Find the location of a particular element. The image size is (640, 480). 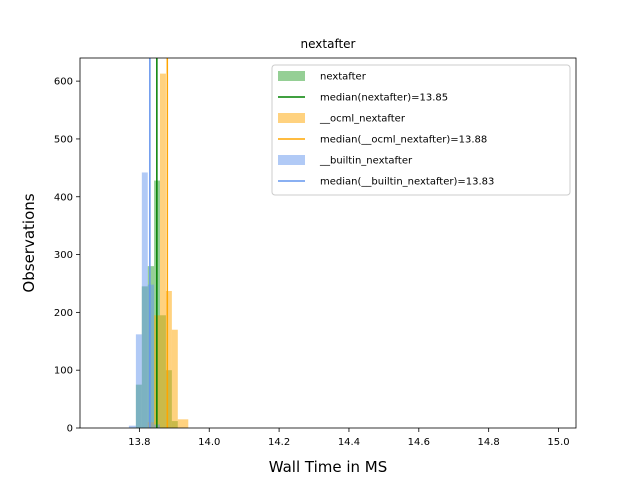

y-tick-label: 200 is located at coordinates (63, 313).